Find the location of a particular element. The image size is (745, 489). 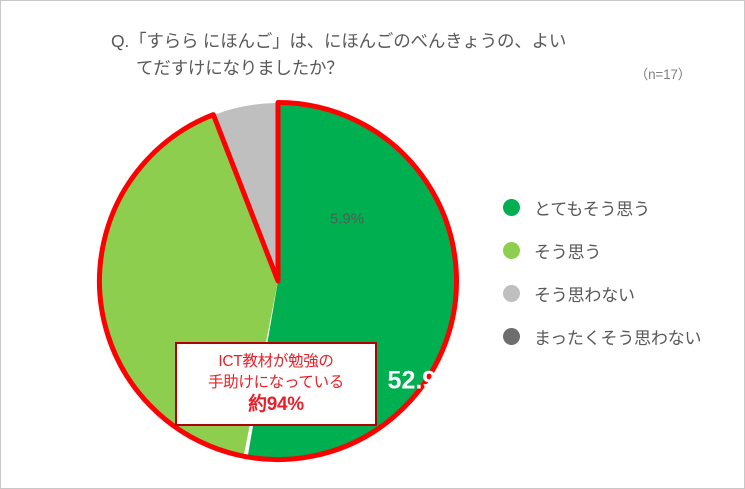

callout-line-2: 手助けになっている is located at coordinates (276, 382).